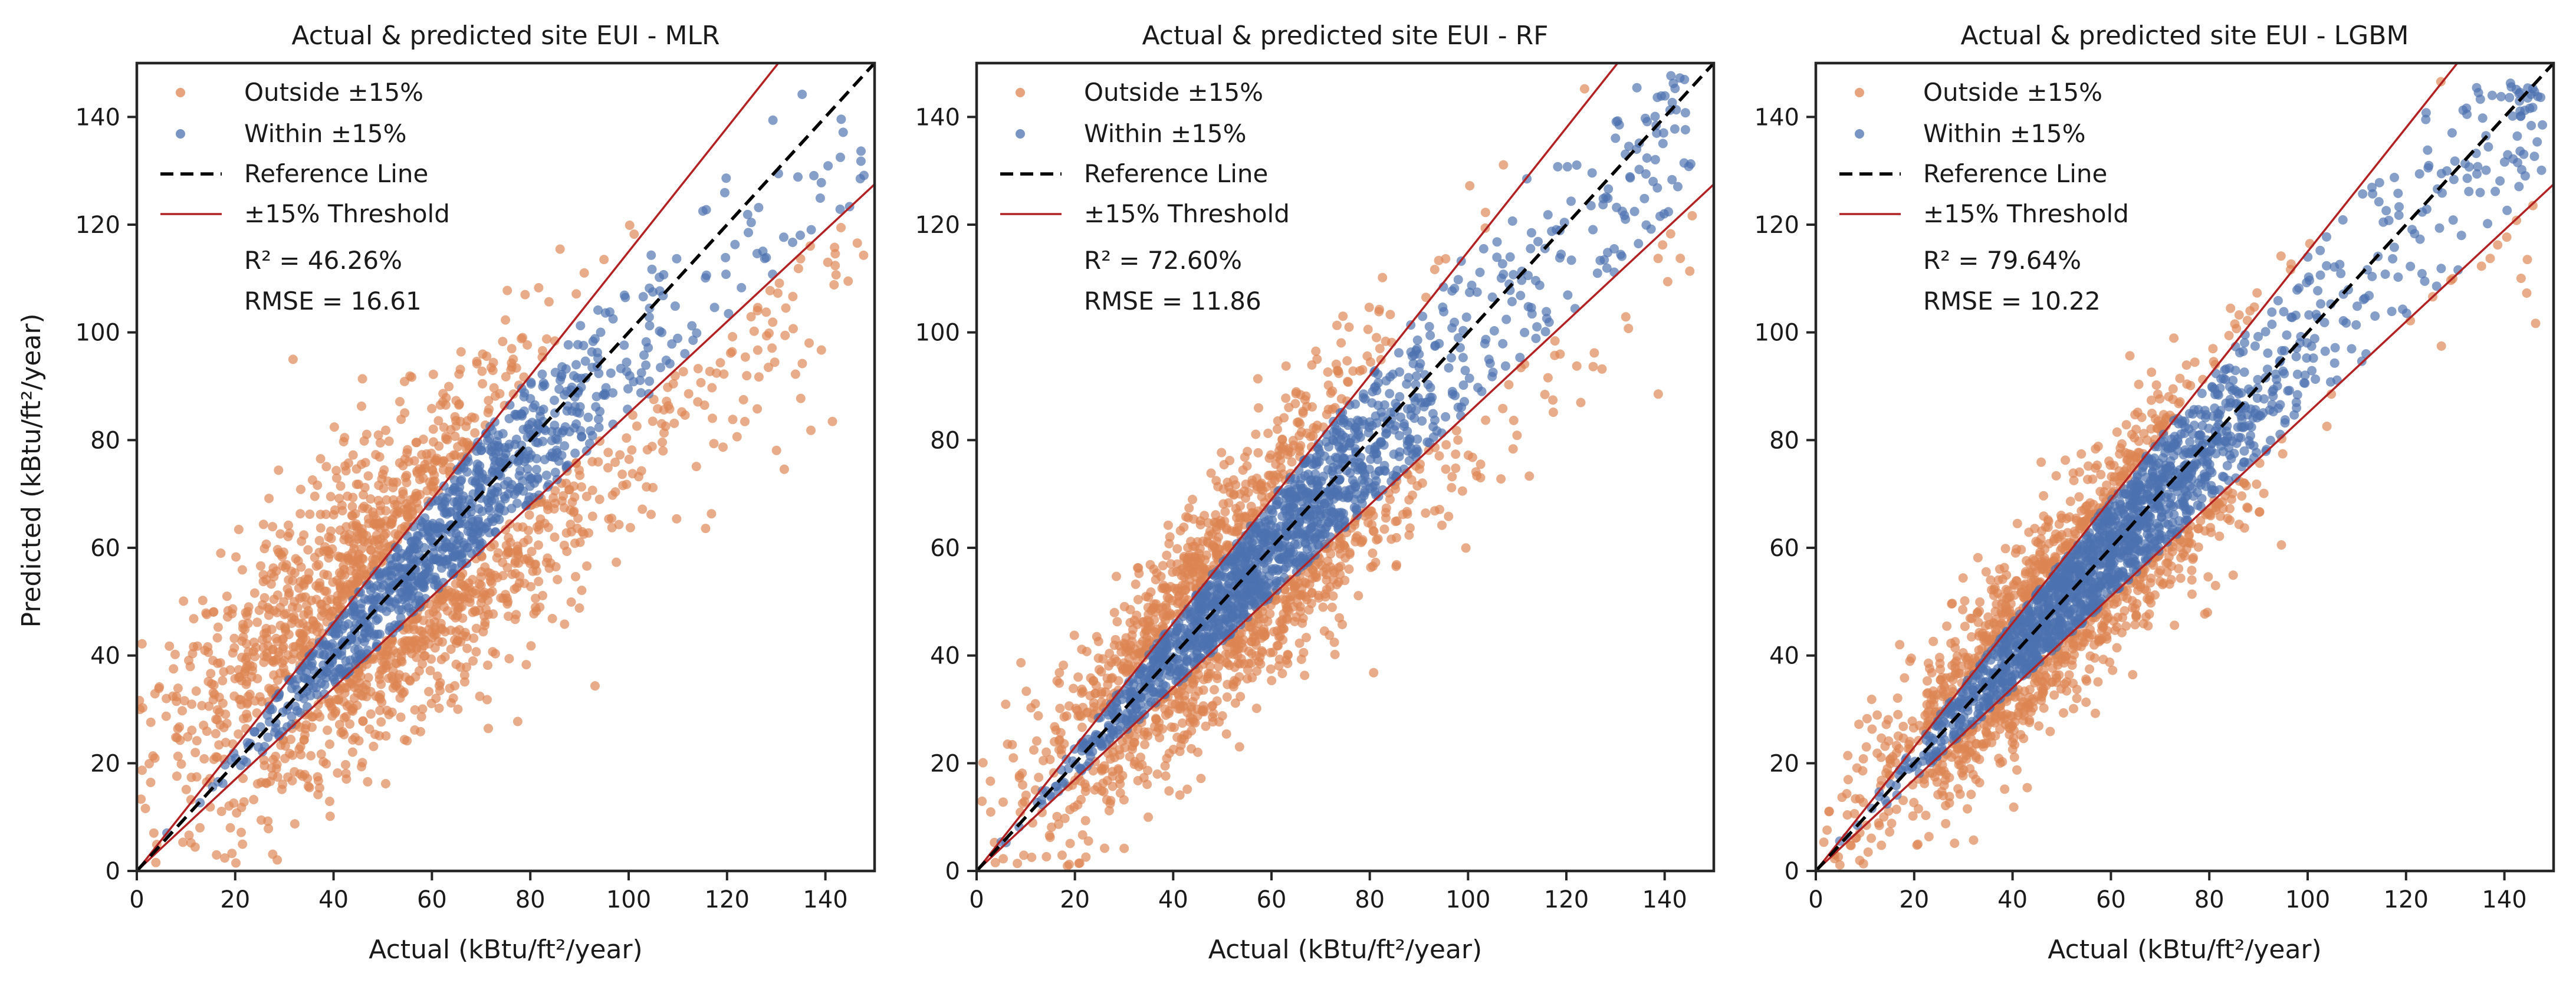  What do you see at coordinates (105, 441) in the screenshot?
I see `y-tick-label: 80` at bounding box center [105, 441].